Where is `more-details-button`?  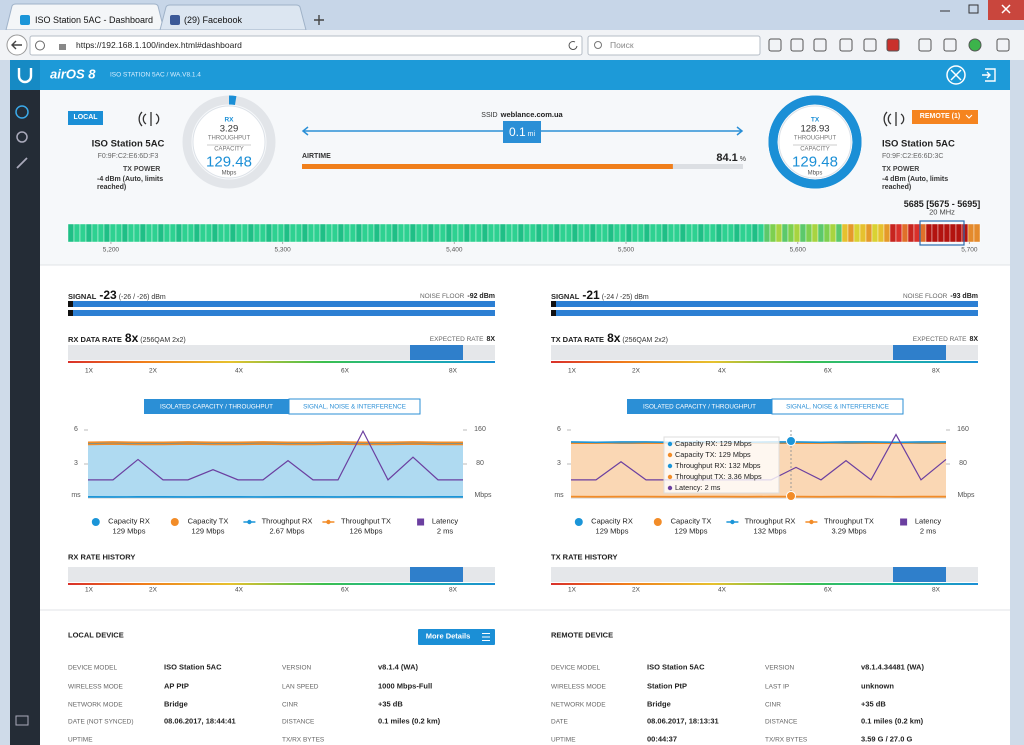 more-details-button is located at coordinates (456, 637).